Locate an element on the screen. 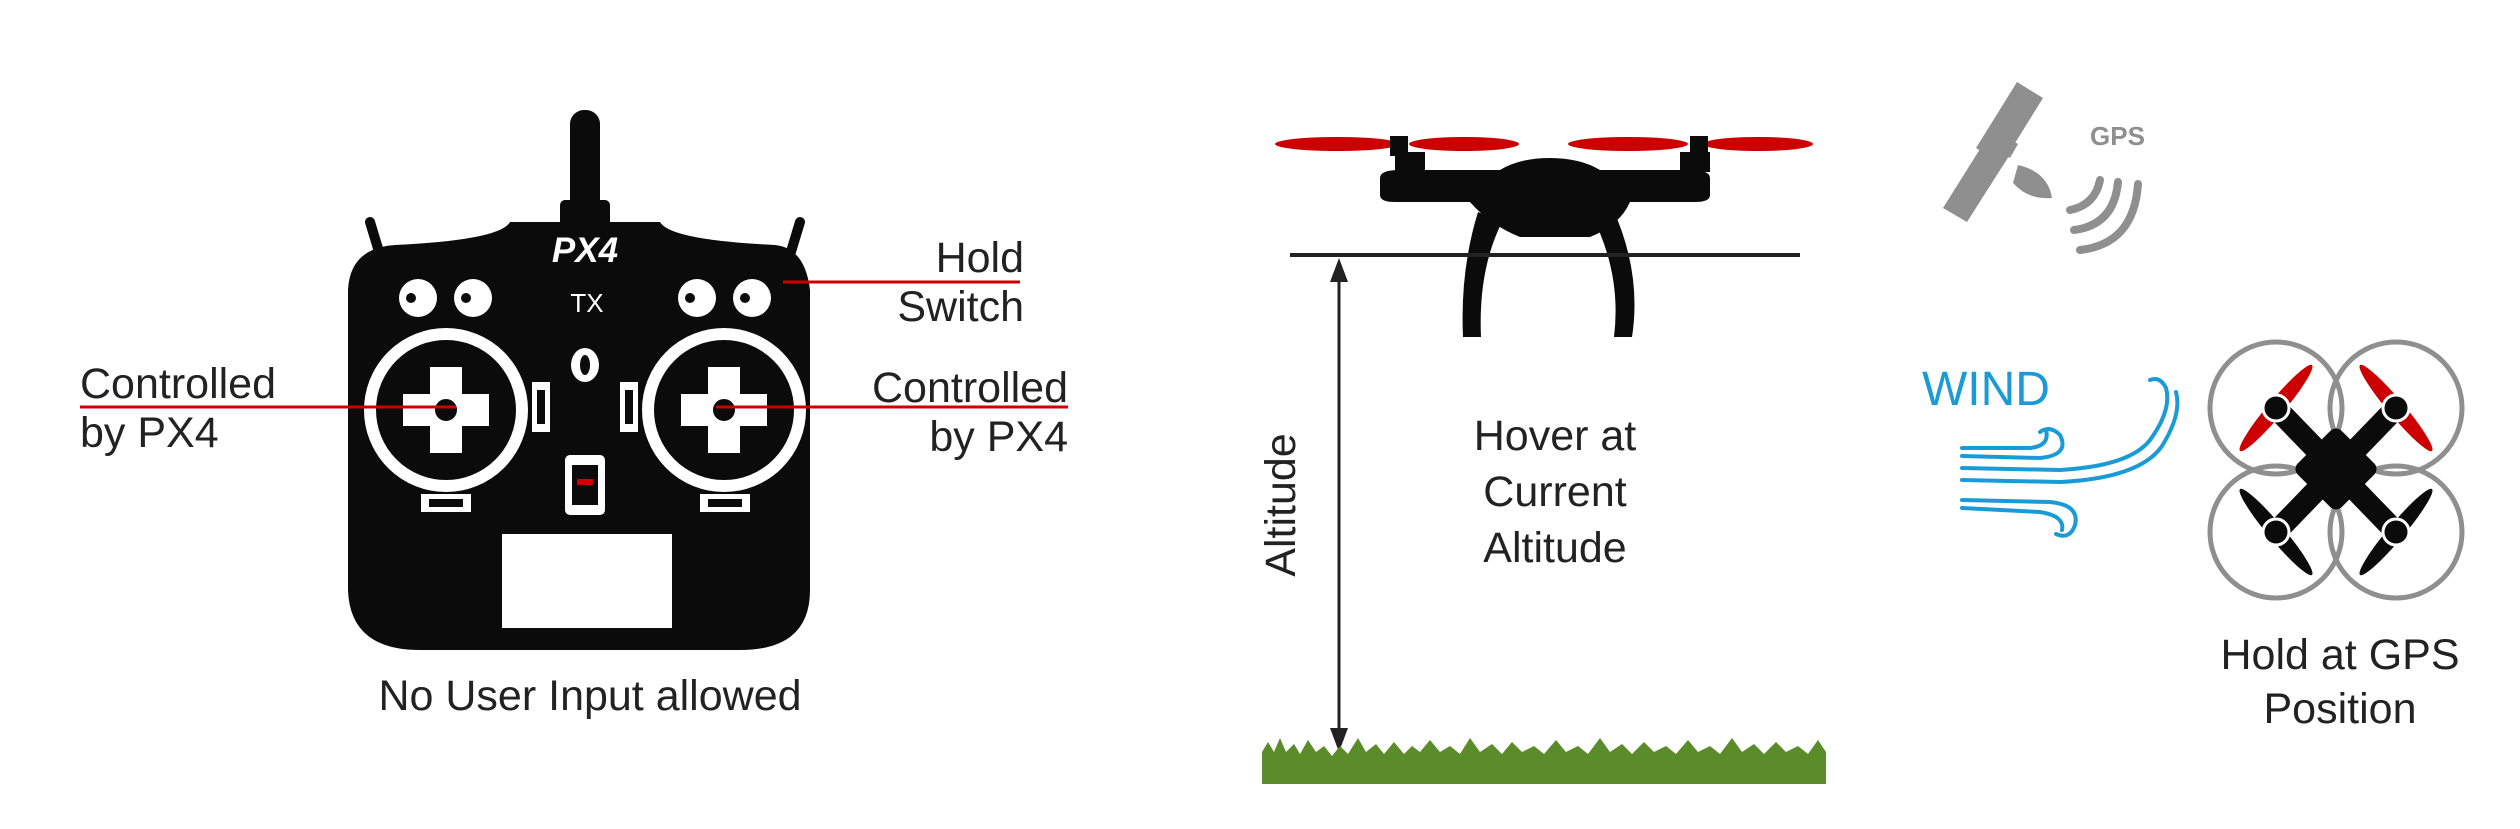 This screenshot has height=829, width=2520. transmitter-caption: No User Input allowed is located at coordinates (590, 696).